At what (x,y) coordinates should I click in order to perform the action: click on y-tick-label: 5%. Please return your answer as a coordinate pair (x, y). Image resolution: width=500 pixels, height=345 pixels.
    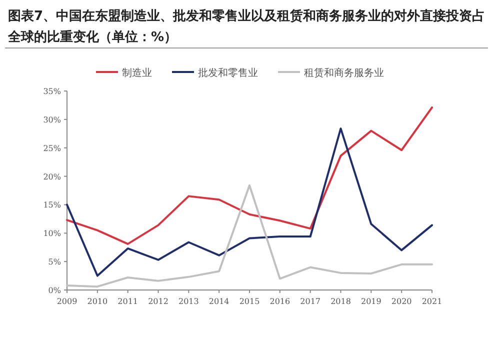
    Looking at the image, I should click on (55, 262).